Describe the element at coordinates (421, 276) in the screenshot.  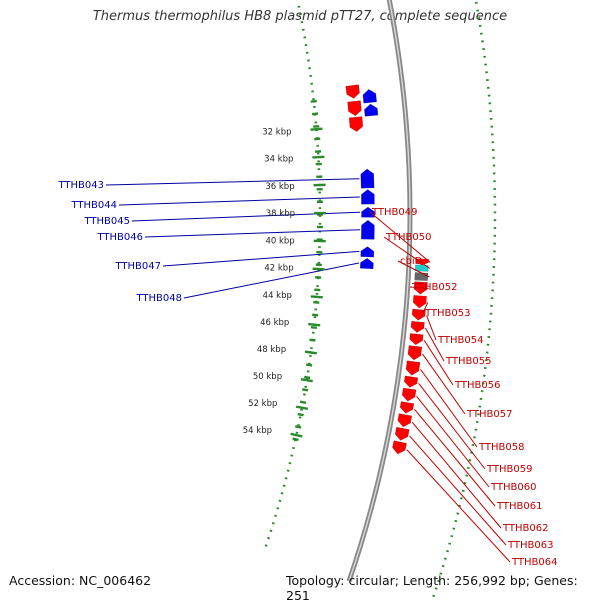
I see `gene-block-cbid` at that location.